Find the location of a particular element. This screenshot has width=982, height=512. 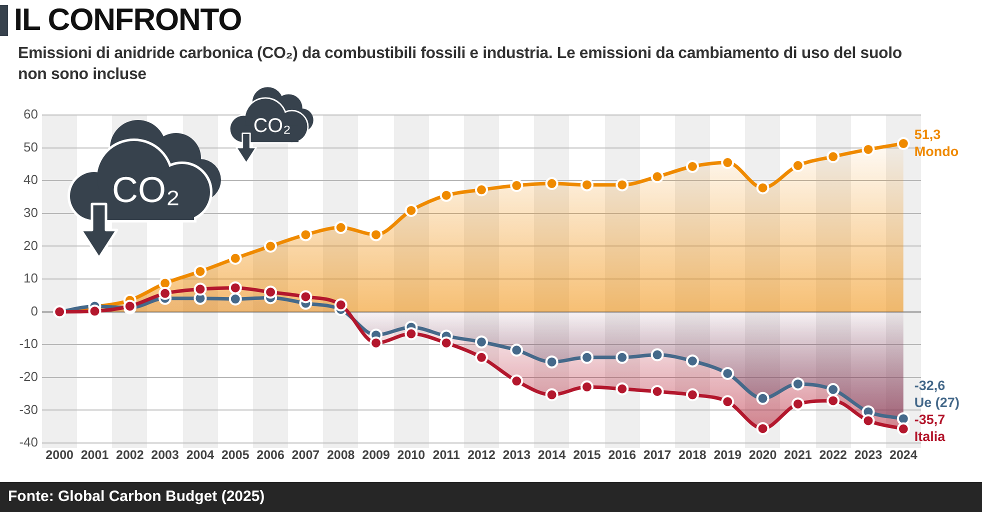

x-tick-label: 2011 is located at coordinates (446, 455).